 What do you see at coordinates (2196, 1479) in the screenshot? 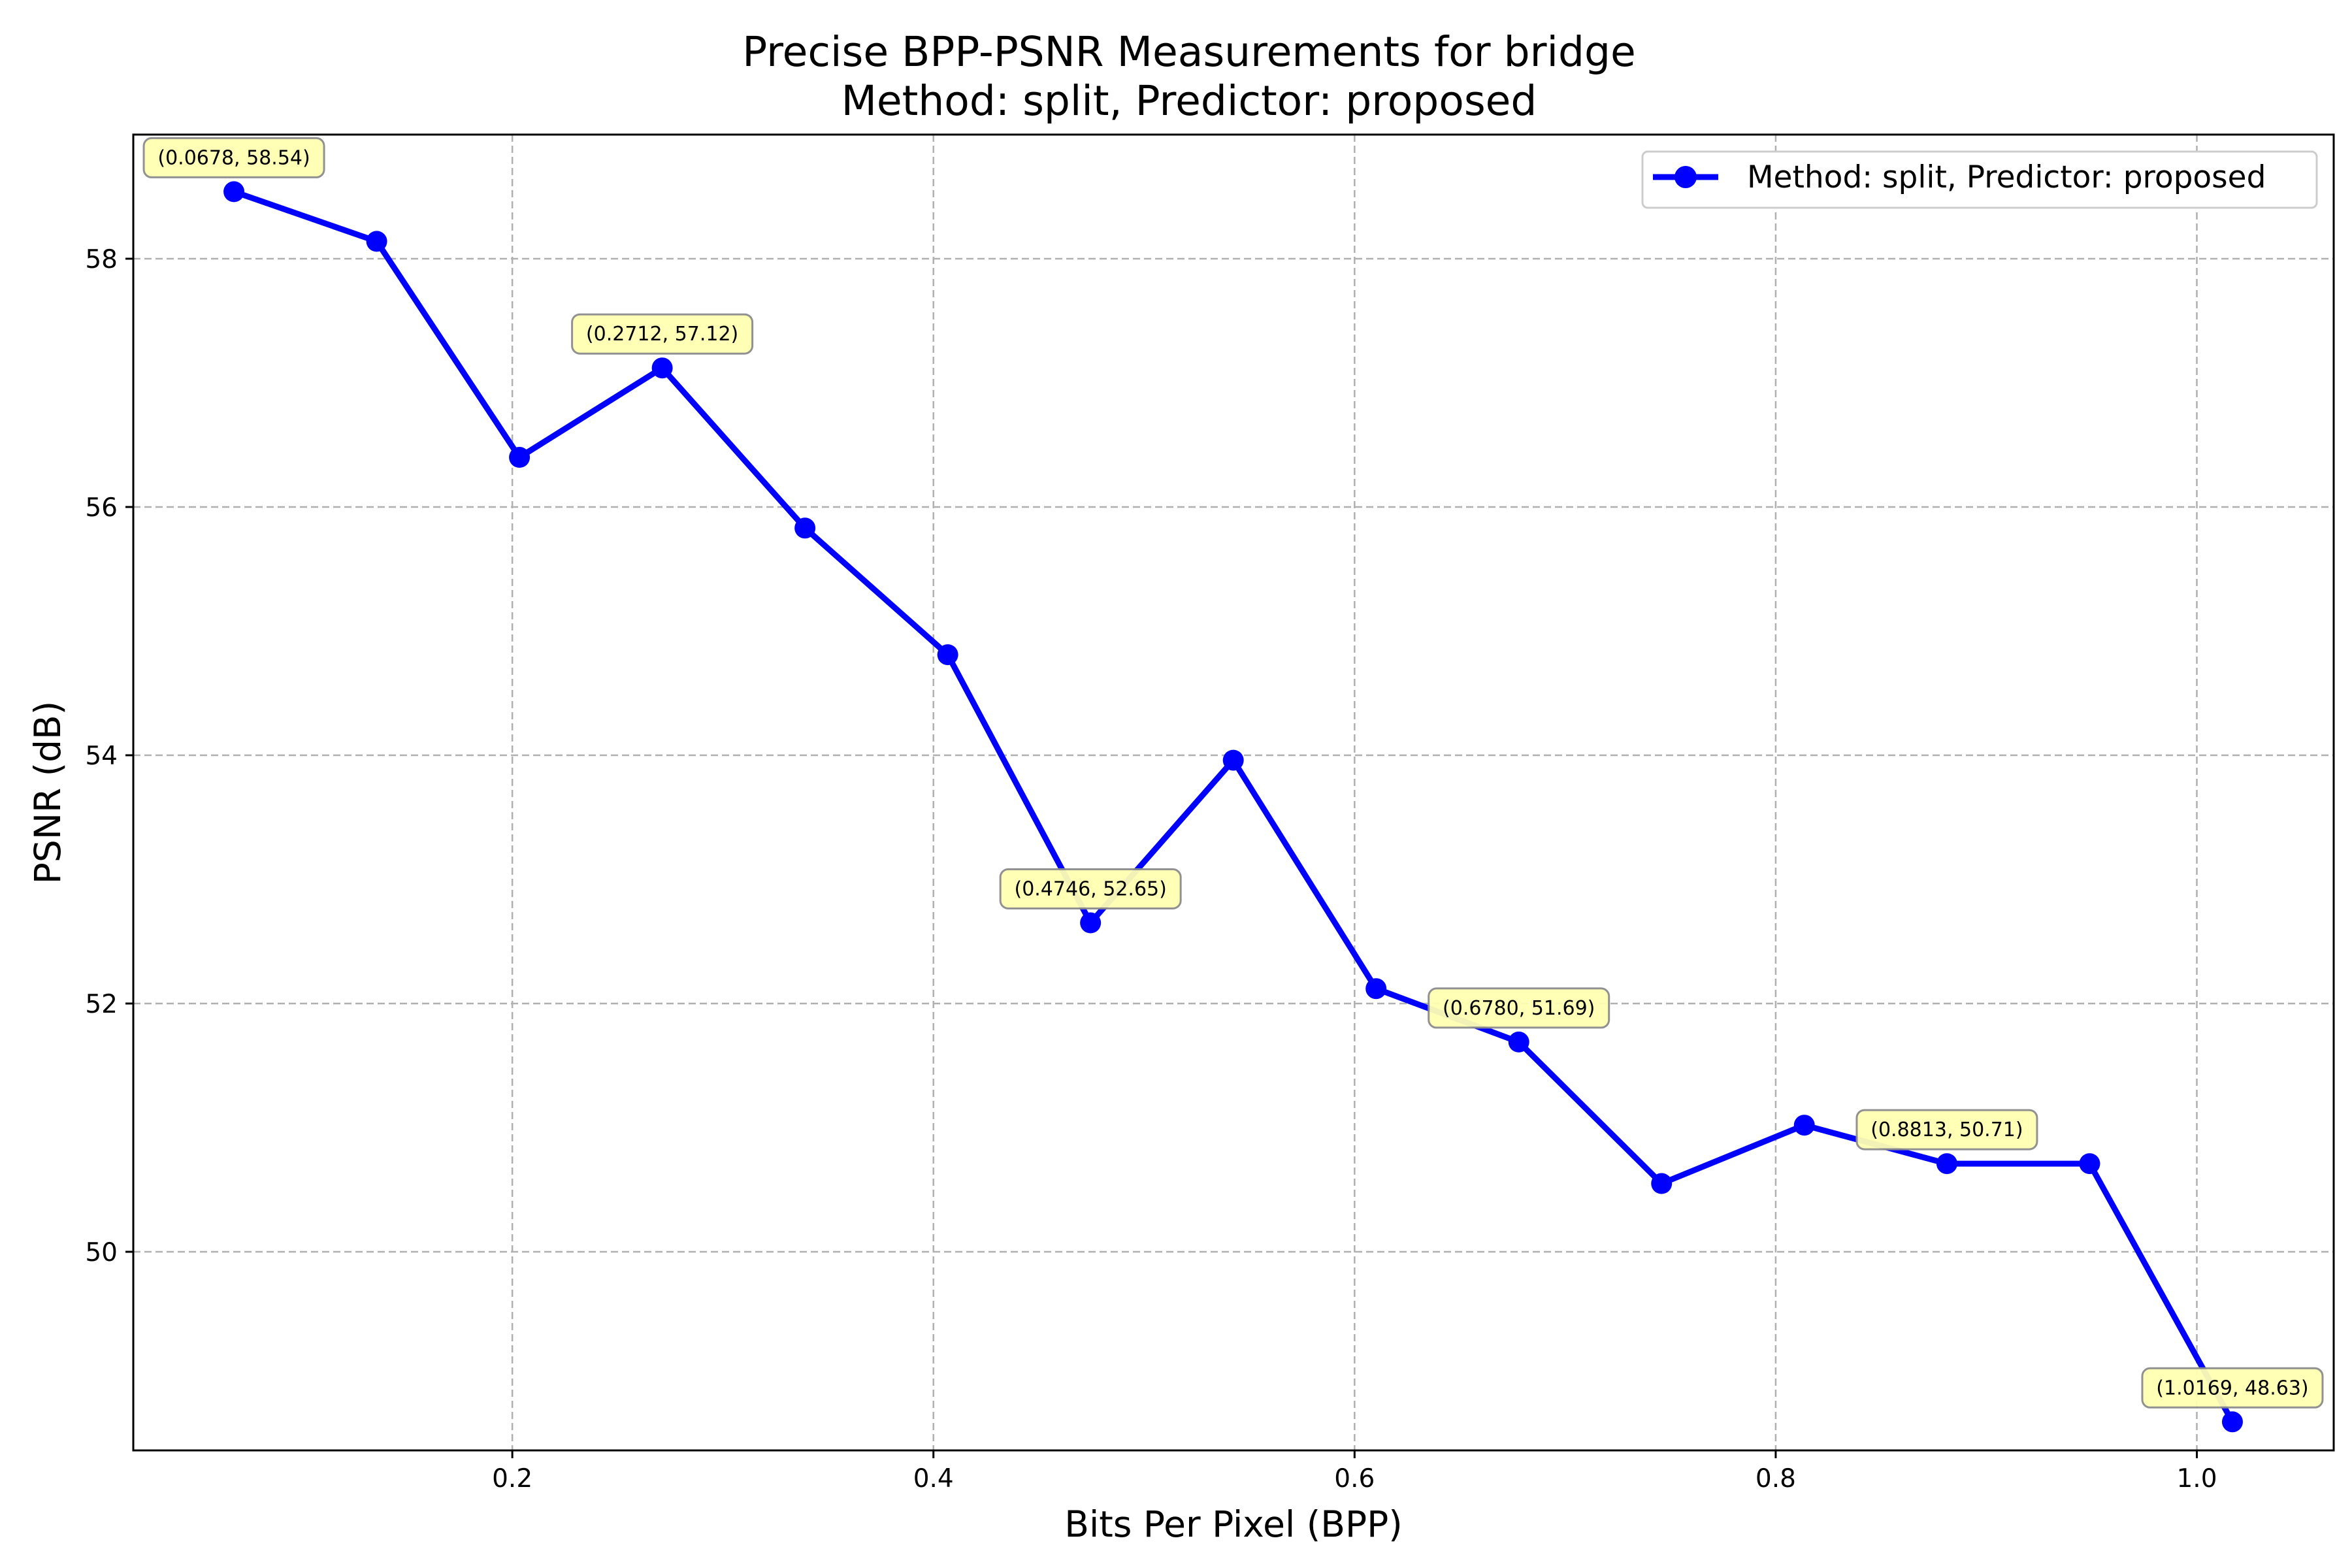
I see `x-tick-label: 1.0` at bounding box center [2196, 1479].